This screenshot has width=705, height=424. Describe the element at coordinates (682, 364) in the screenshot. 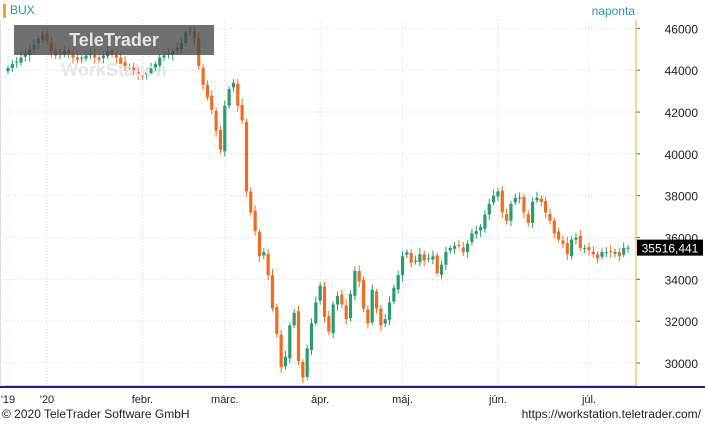

I see `y-tick-label: 30000` at that location.